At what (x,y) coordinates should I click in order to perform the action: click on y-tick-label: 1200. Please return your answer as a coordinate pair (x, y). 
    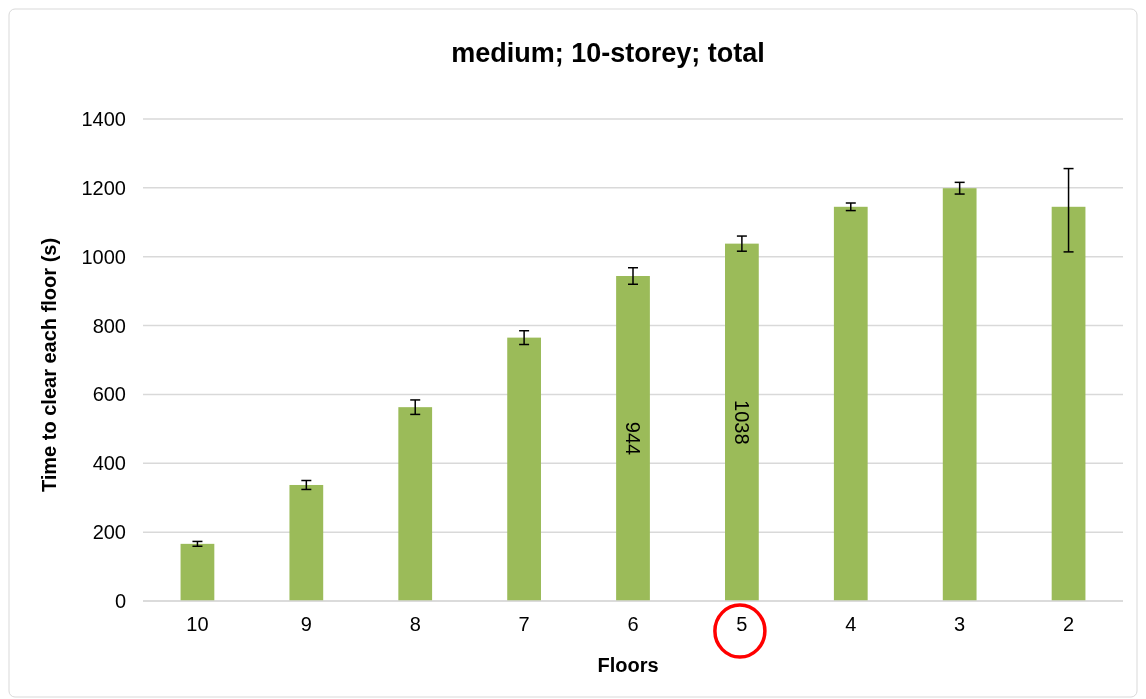
    Looking at the image, I should click on (103, 187).